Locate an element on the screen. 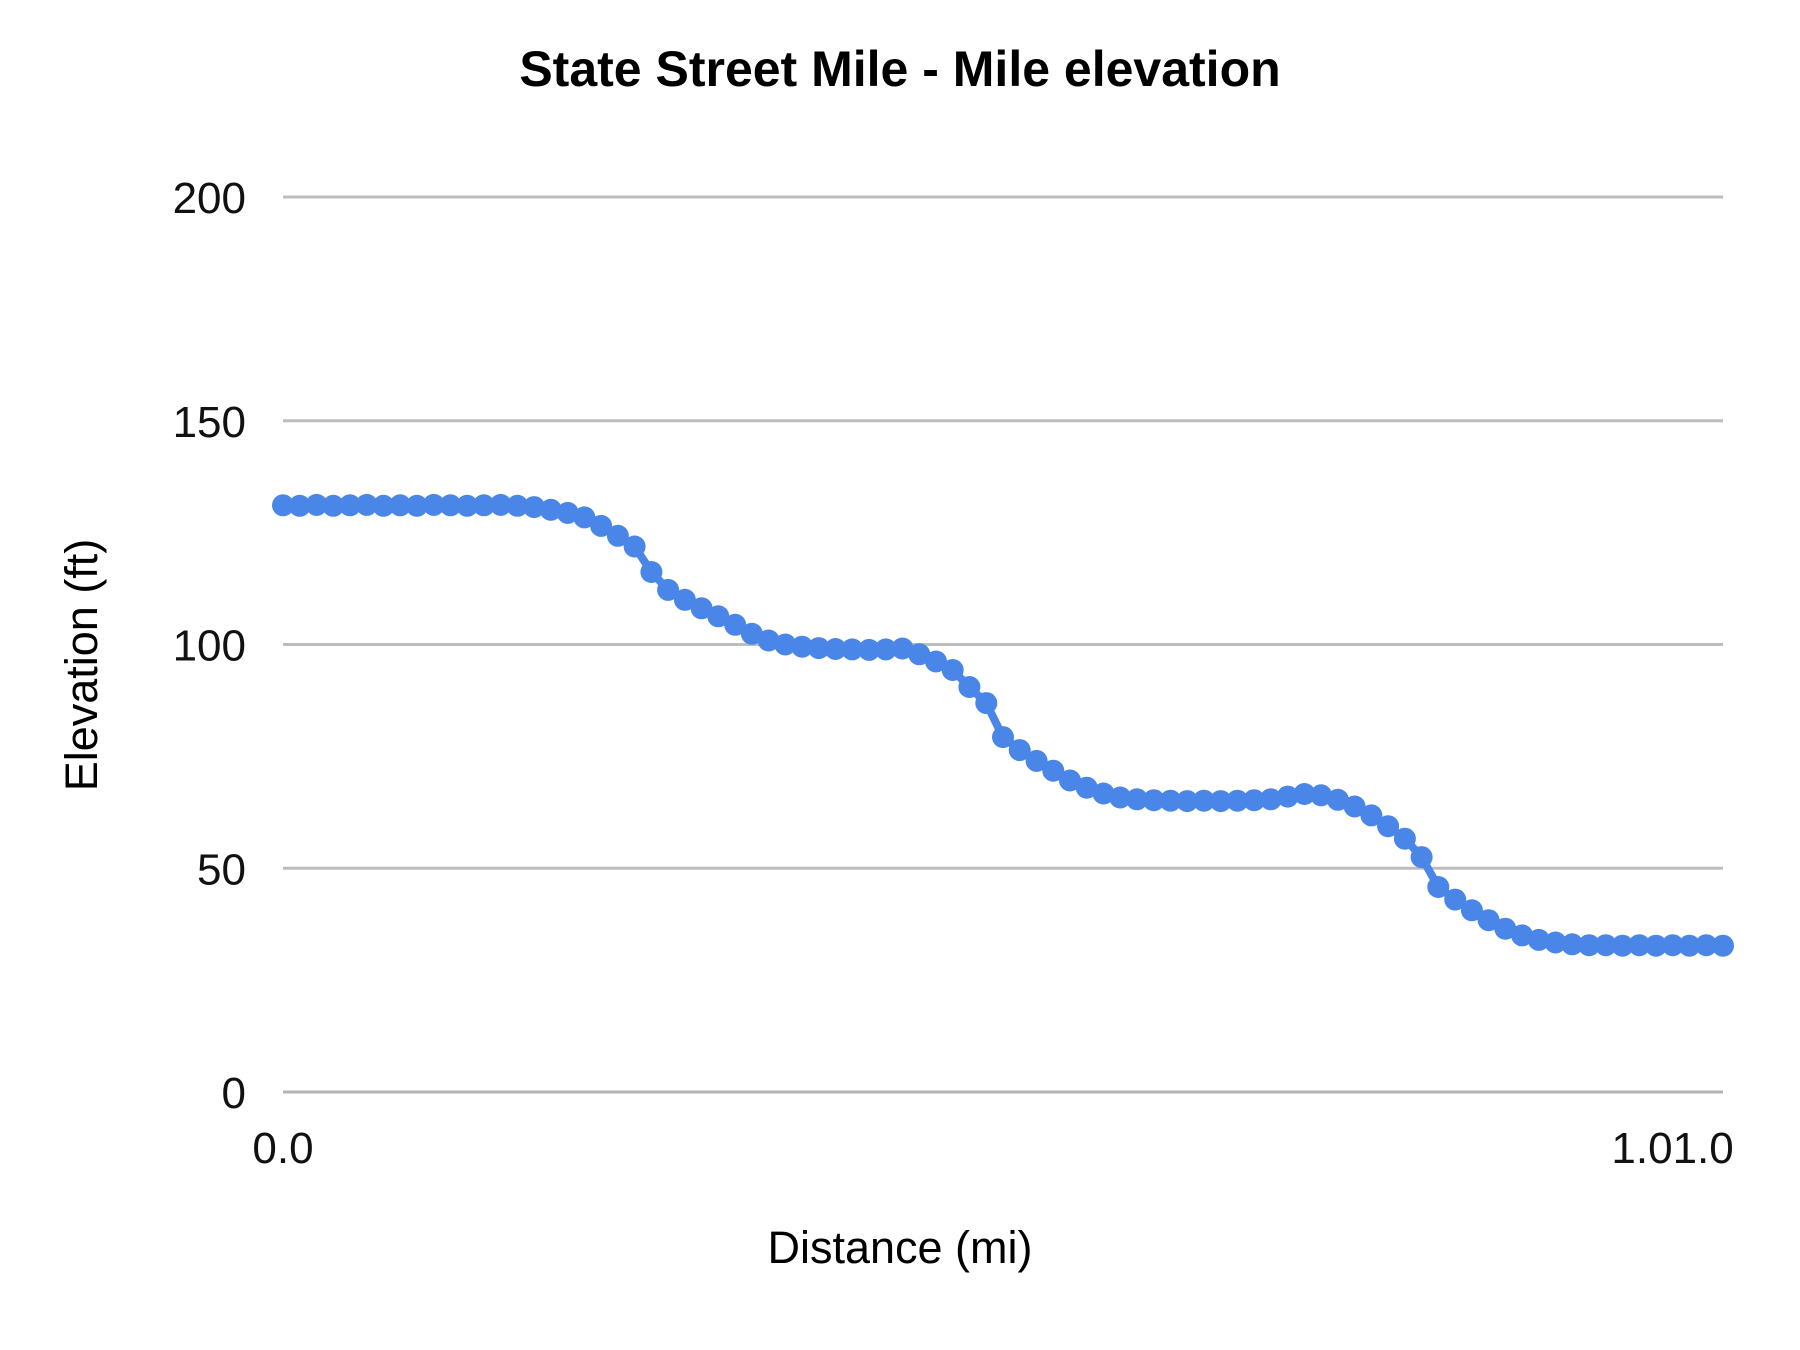 This screenshot has height=1350, width=1800. x-axis-title: Distance (mi) is located at coordinates (900, 1247).